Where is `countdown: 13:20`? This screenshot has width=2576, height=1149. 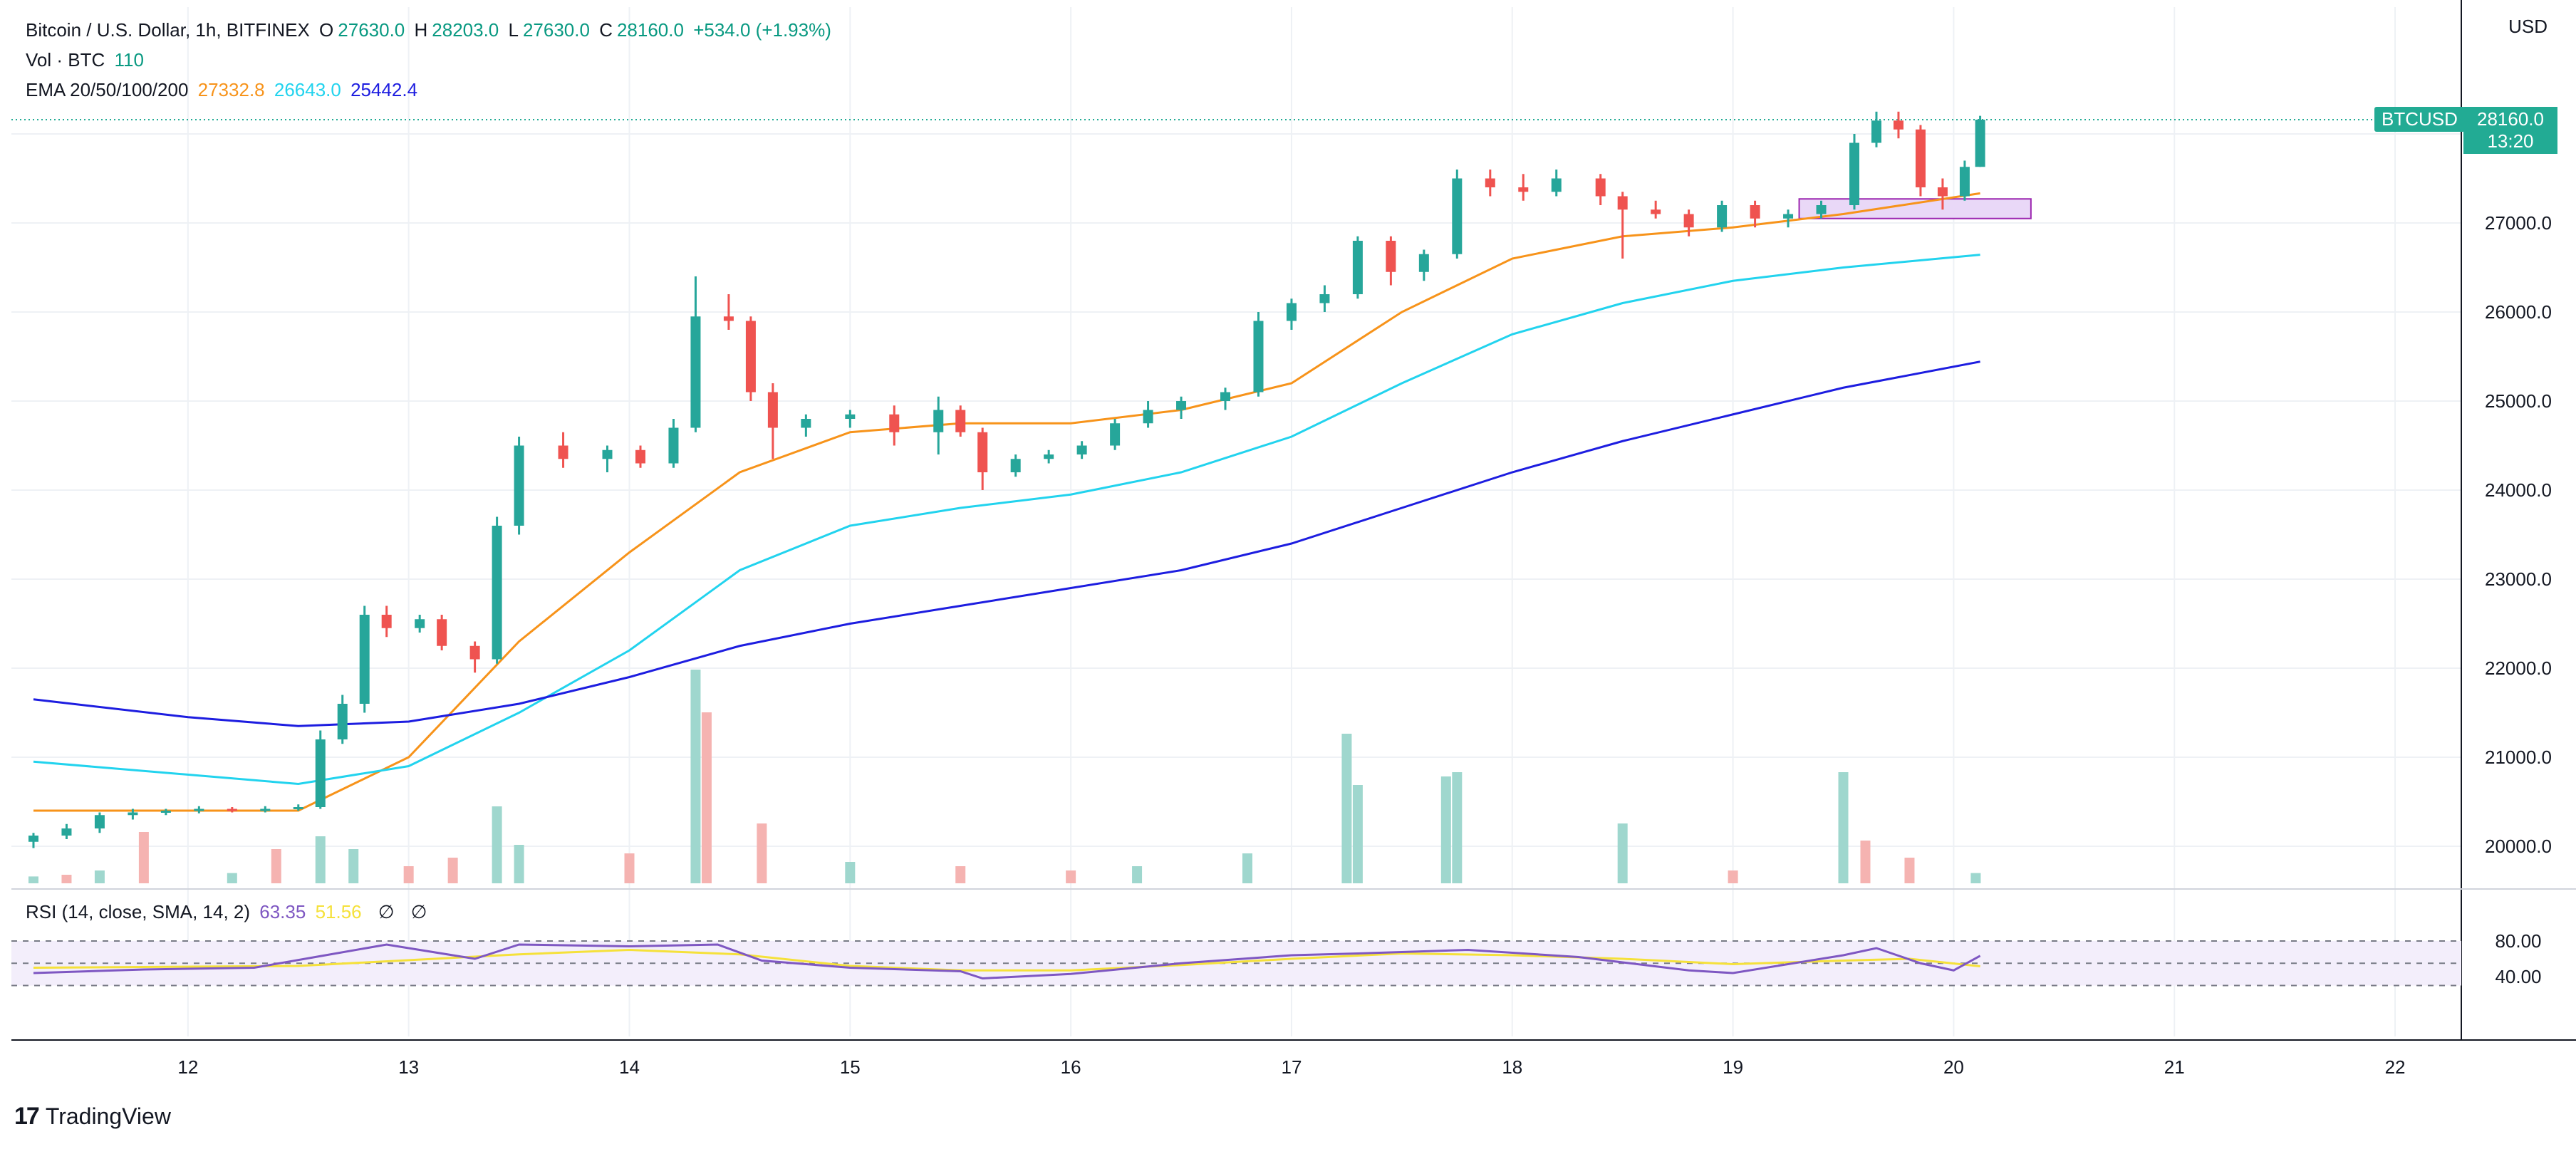
countdown: 13:20 is located at coordinates (2510, 141).